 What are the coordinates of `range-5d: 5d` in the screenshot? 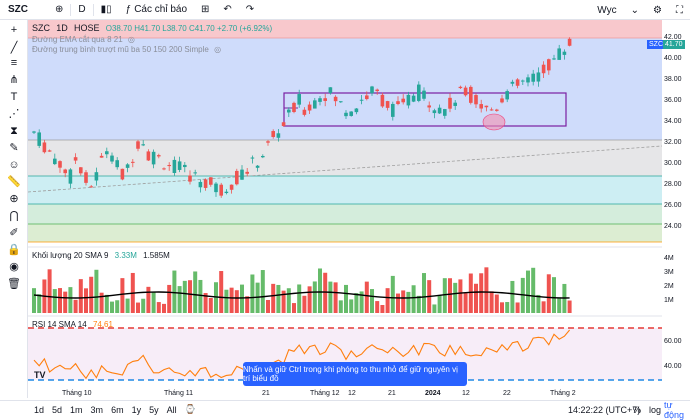 It's located at (57, 409).